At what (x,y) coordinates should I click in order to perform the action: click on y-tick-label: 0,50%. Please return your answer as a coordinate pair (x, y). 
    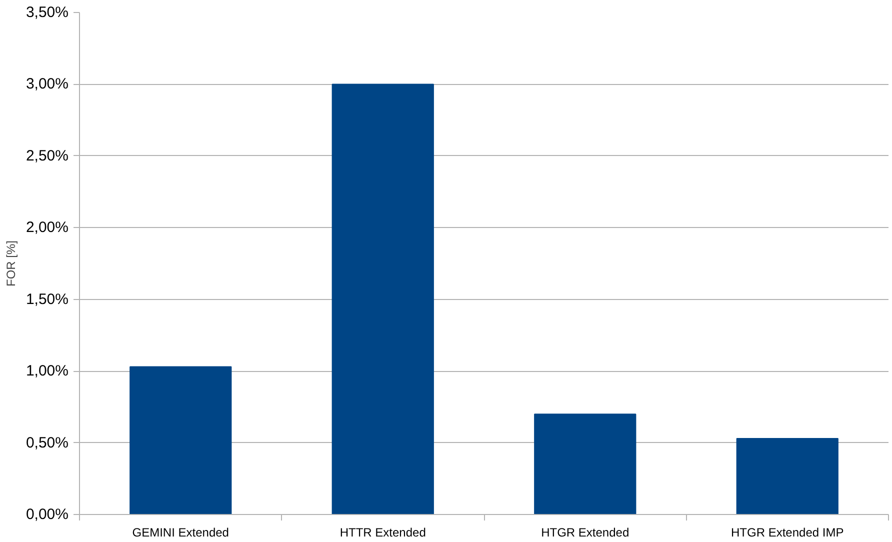
    Looking at the image, I should click on (47, 443).